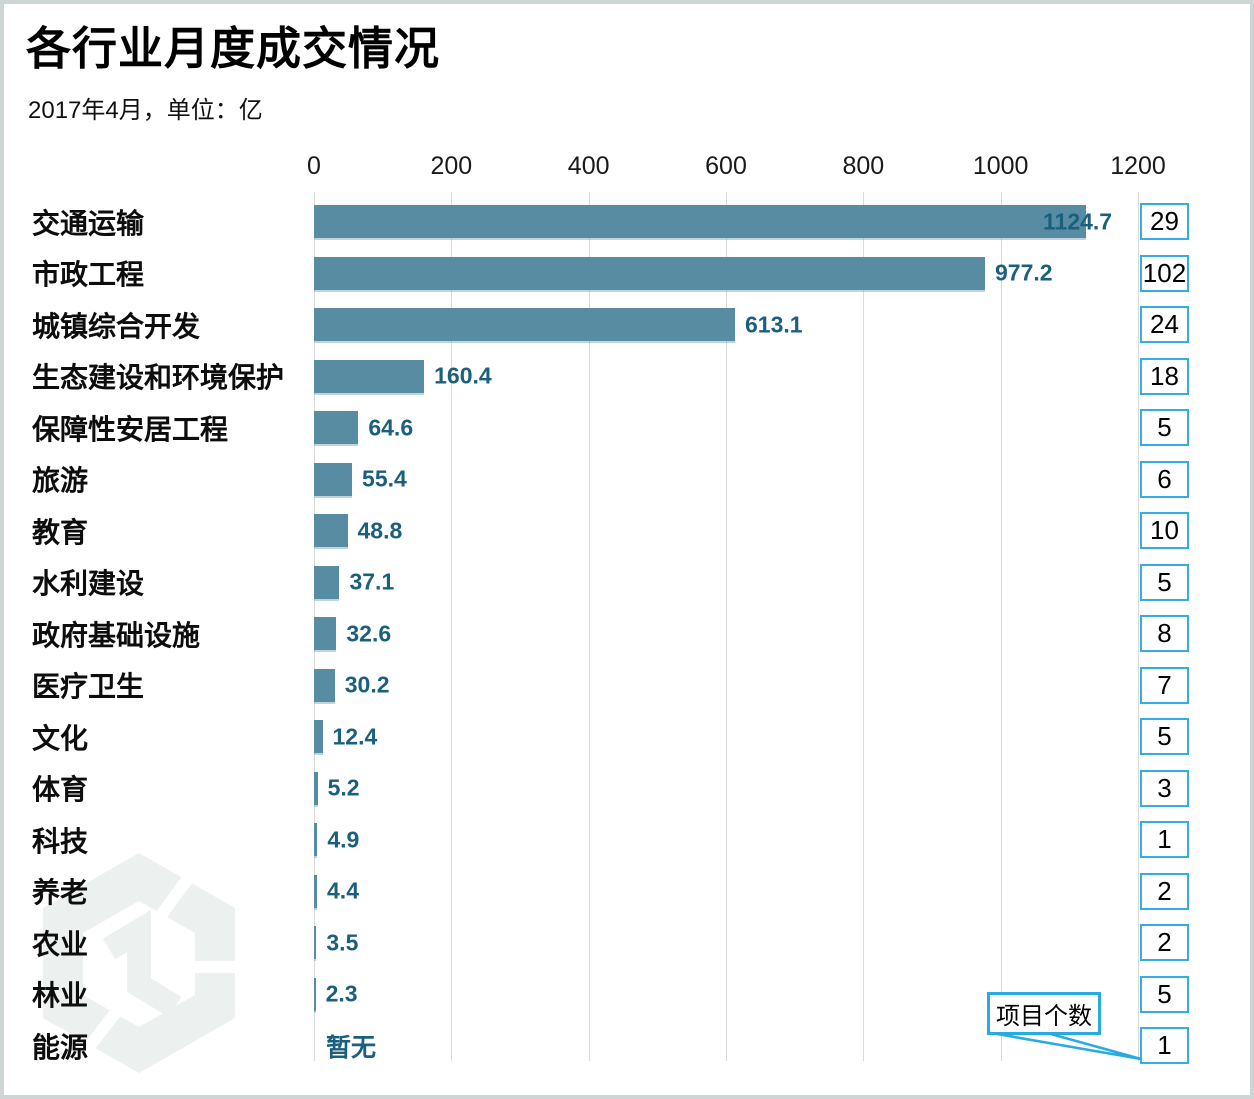  Describe the element at coordinates (367, 684) in the screenshot. I see `value-label: 30.2` at that location.